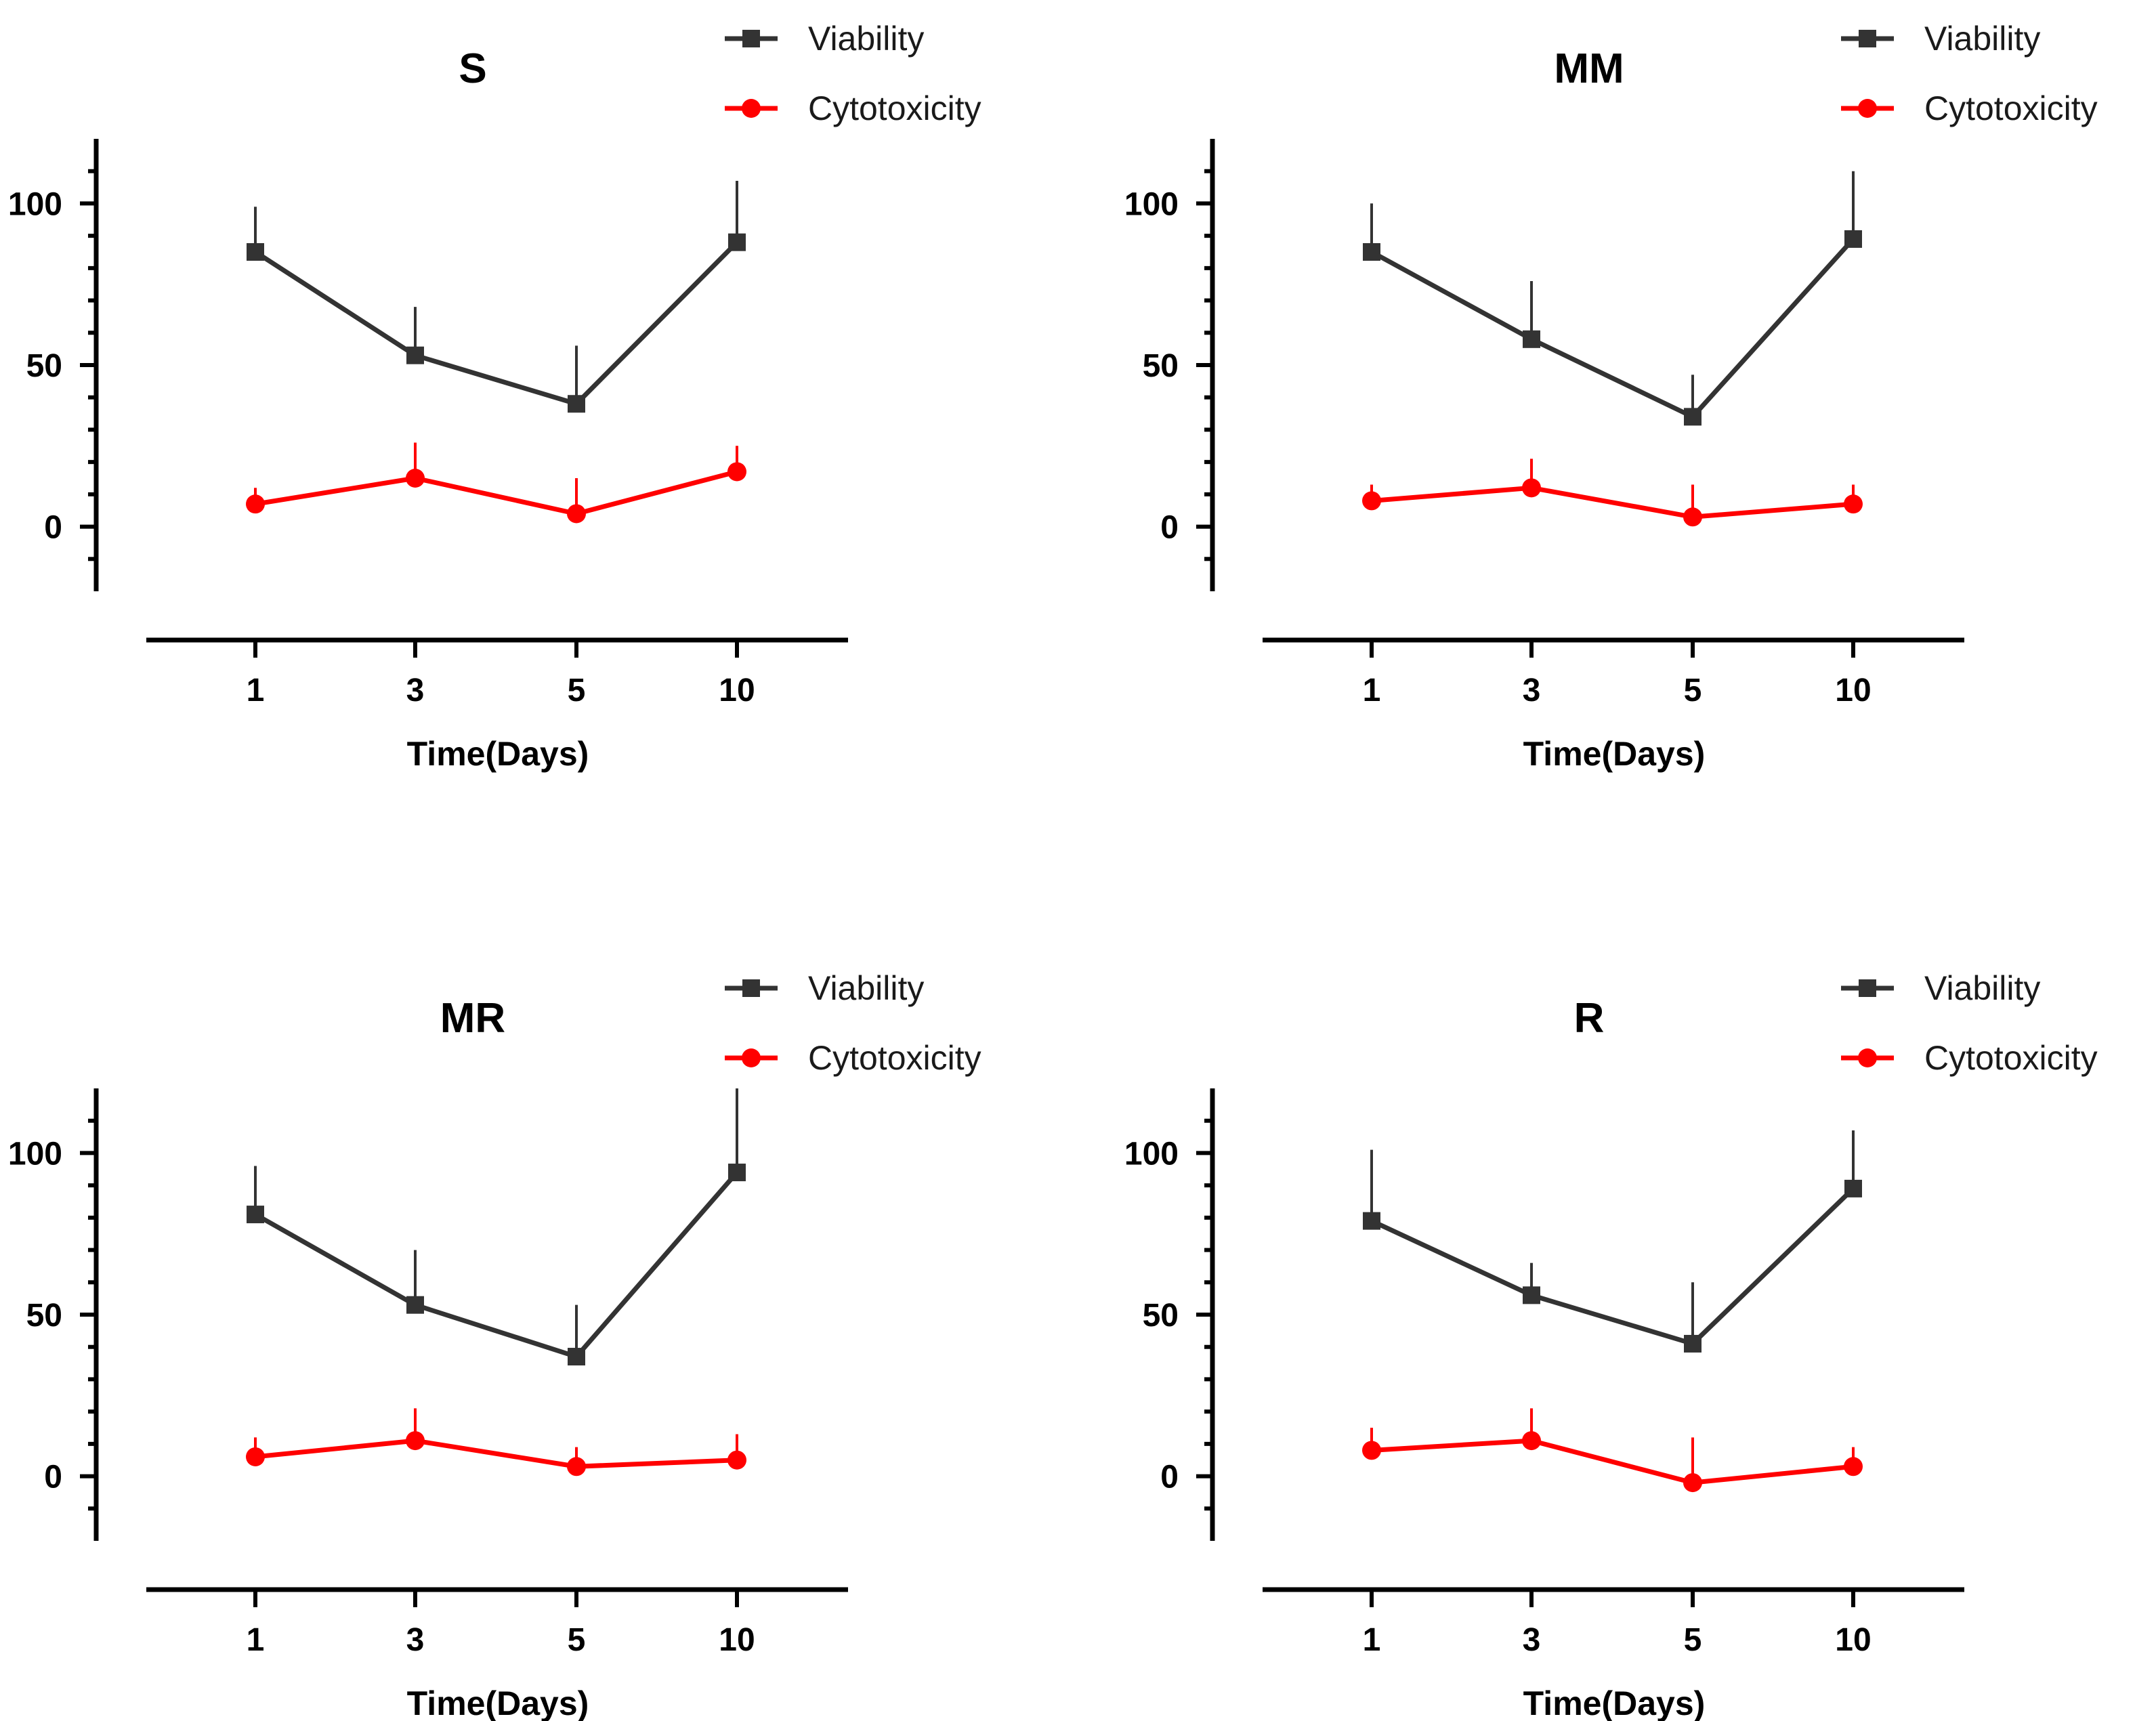  I want to click on chart-title: MR, so click(472, 1018).